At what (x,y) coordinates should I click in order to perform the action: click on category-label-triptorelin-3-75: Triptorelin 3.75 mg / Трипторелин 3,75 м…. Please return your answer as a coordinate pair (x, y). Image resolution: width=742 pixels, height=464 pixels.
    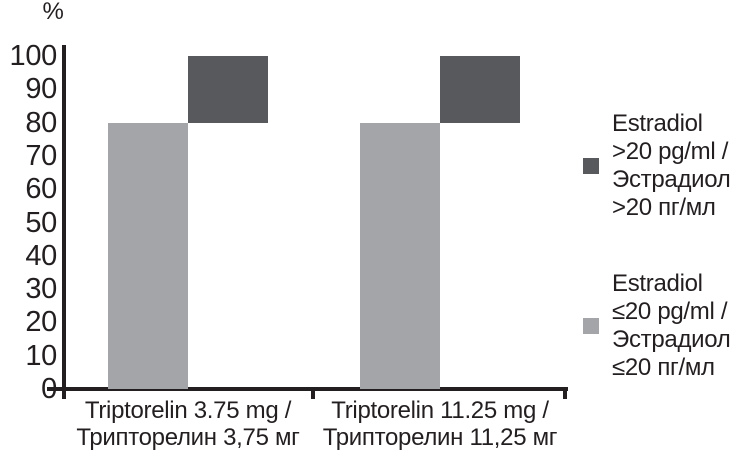
    Looking at the image, I should click on (188, 424).